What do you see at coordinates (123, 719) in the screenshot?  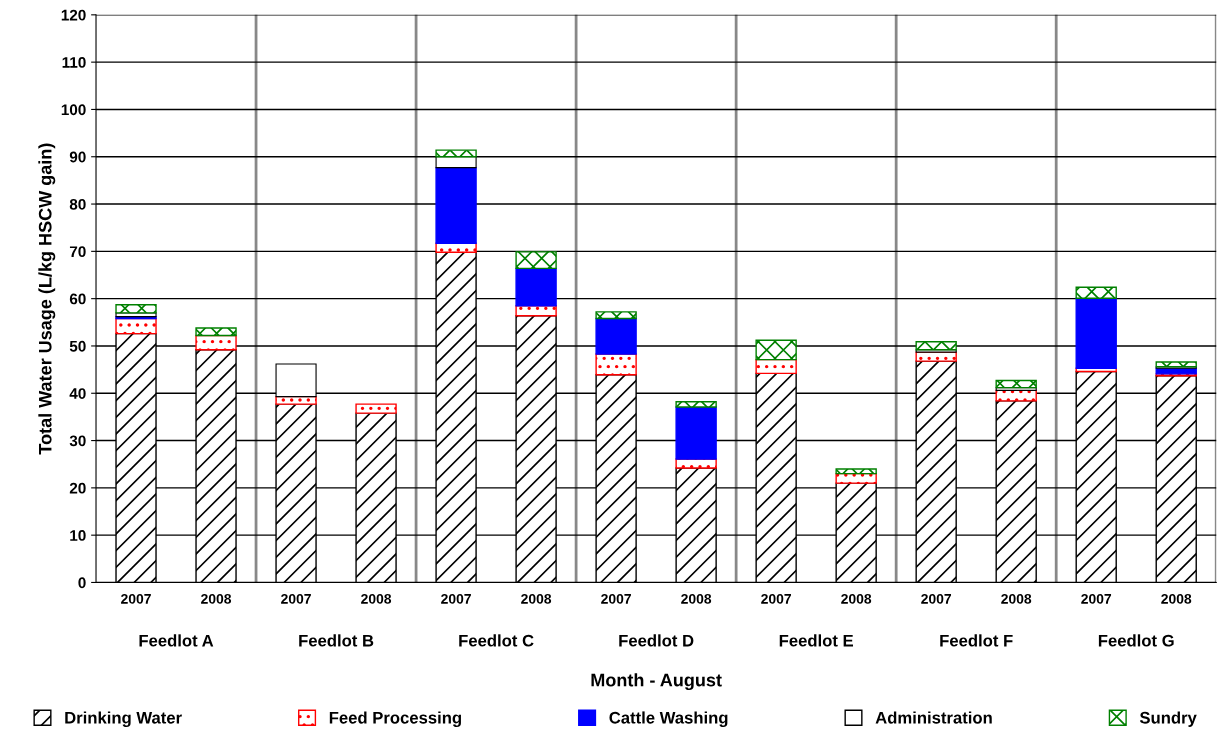 I see `legend-label: Drinking Water` at bounding box center [123, 719].